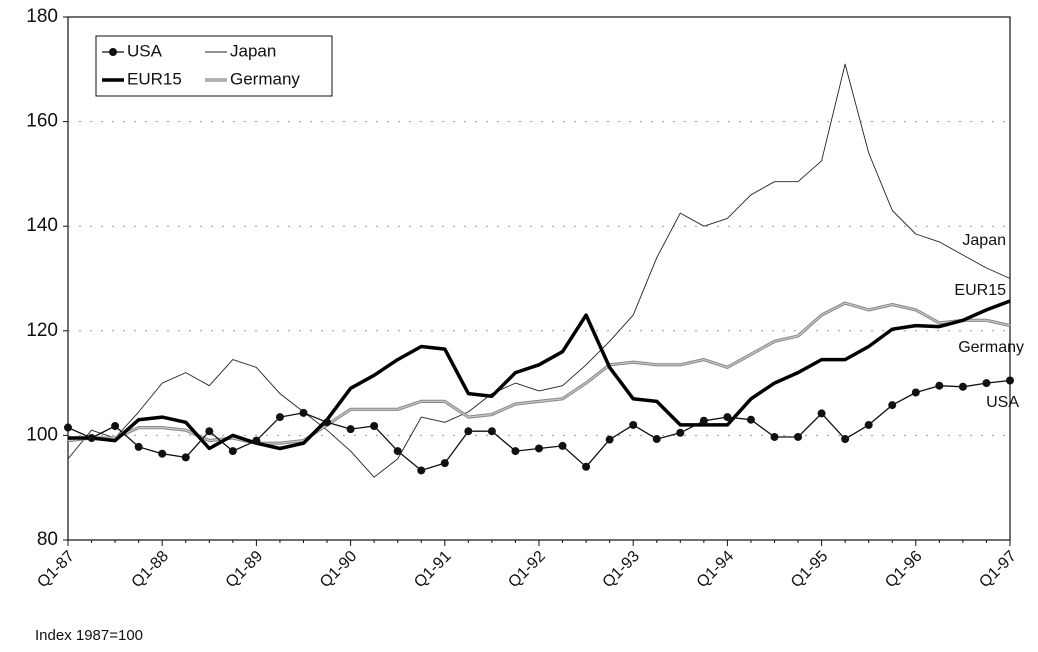 The image size is (1038, 652). I want to click on x-tick-label: Q1-91, so click(433, 570).